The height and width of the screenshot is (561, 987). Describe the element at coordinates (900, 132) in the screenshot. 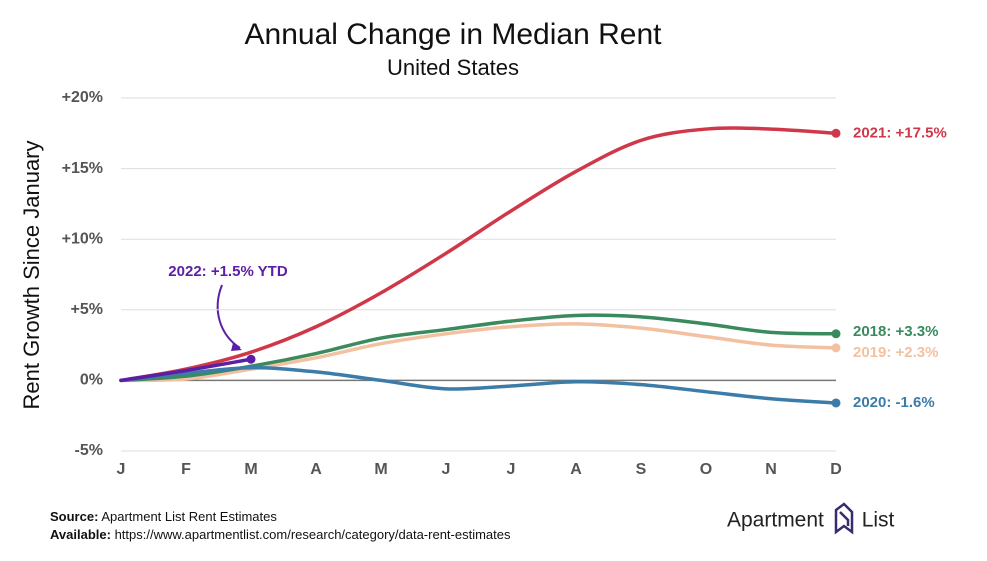

I see `series-label: 2021: +17.5%` at that location.